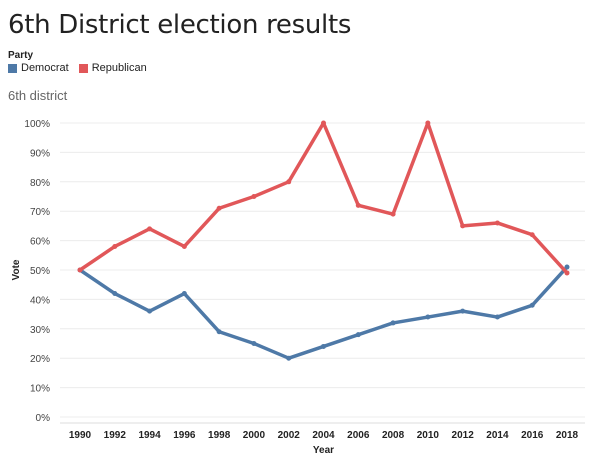 The width and height of the screenshot is (600, 464). Describe the element at coordinates (323, 450) in the screenshot. I see `x-axis-title: Year` at that location.